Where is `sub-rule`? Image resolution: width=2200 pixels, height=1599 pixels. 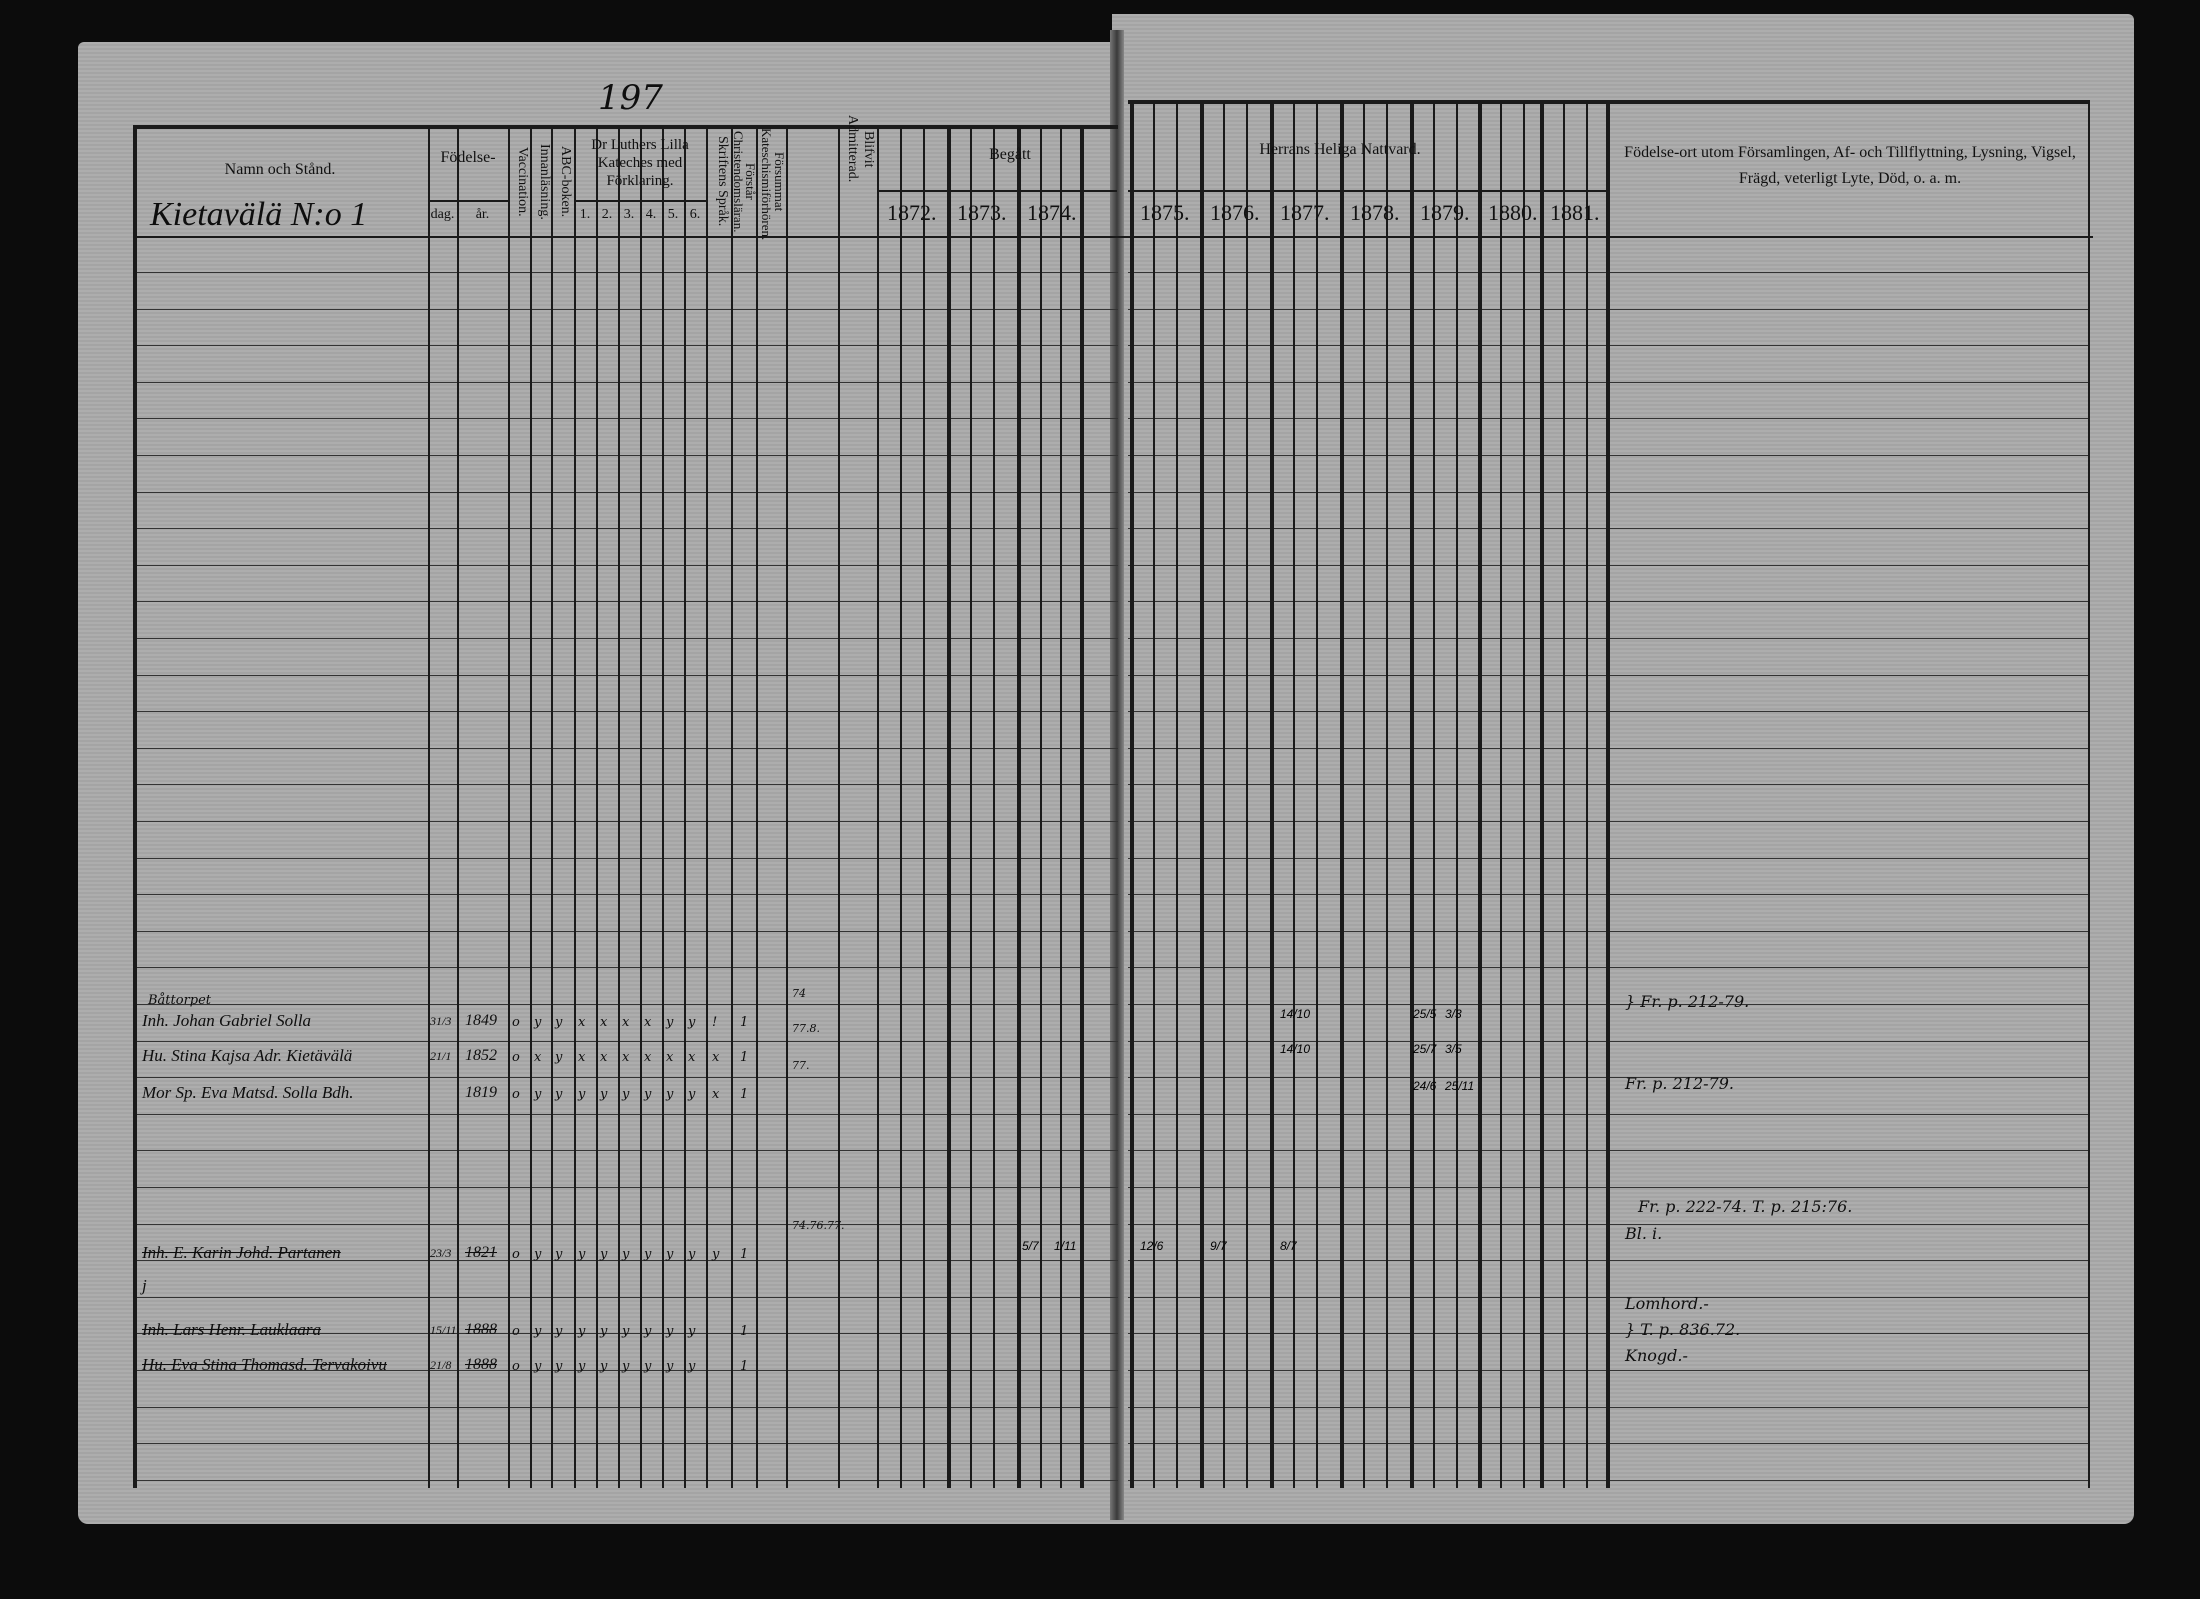 sub-rule is located at coordinates (1367, 191).